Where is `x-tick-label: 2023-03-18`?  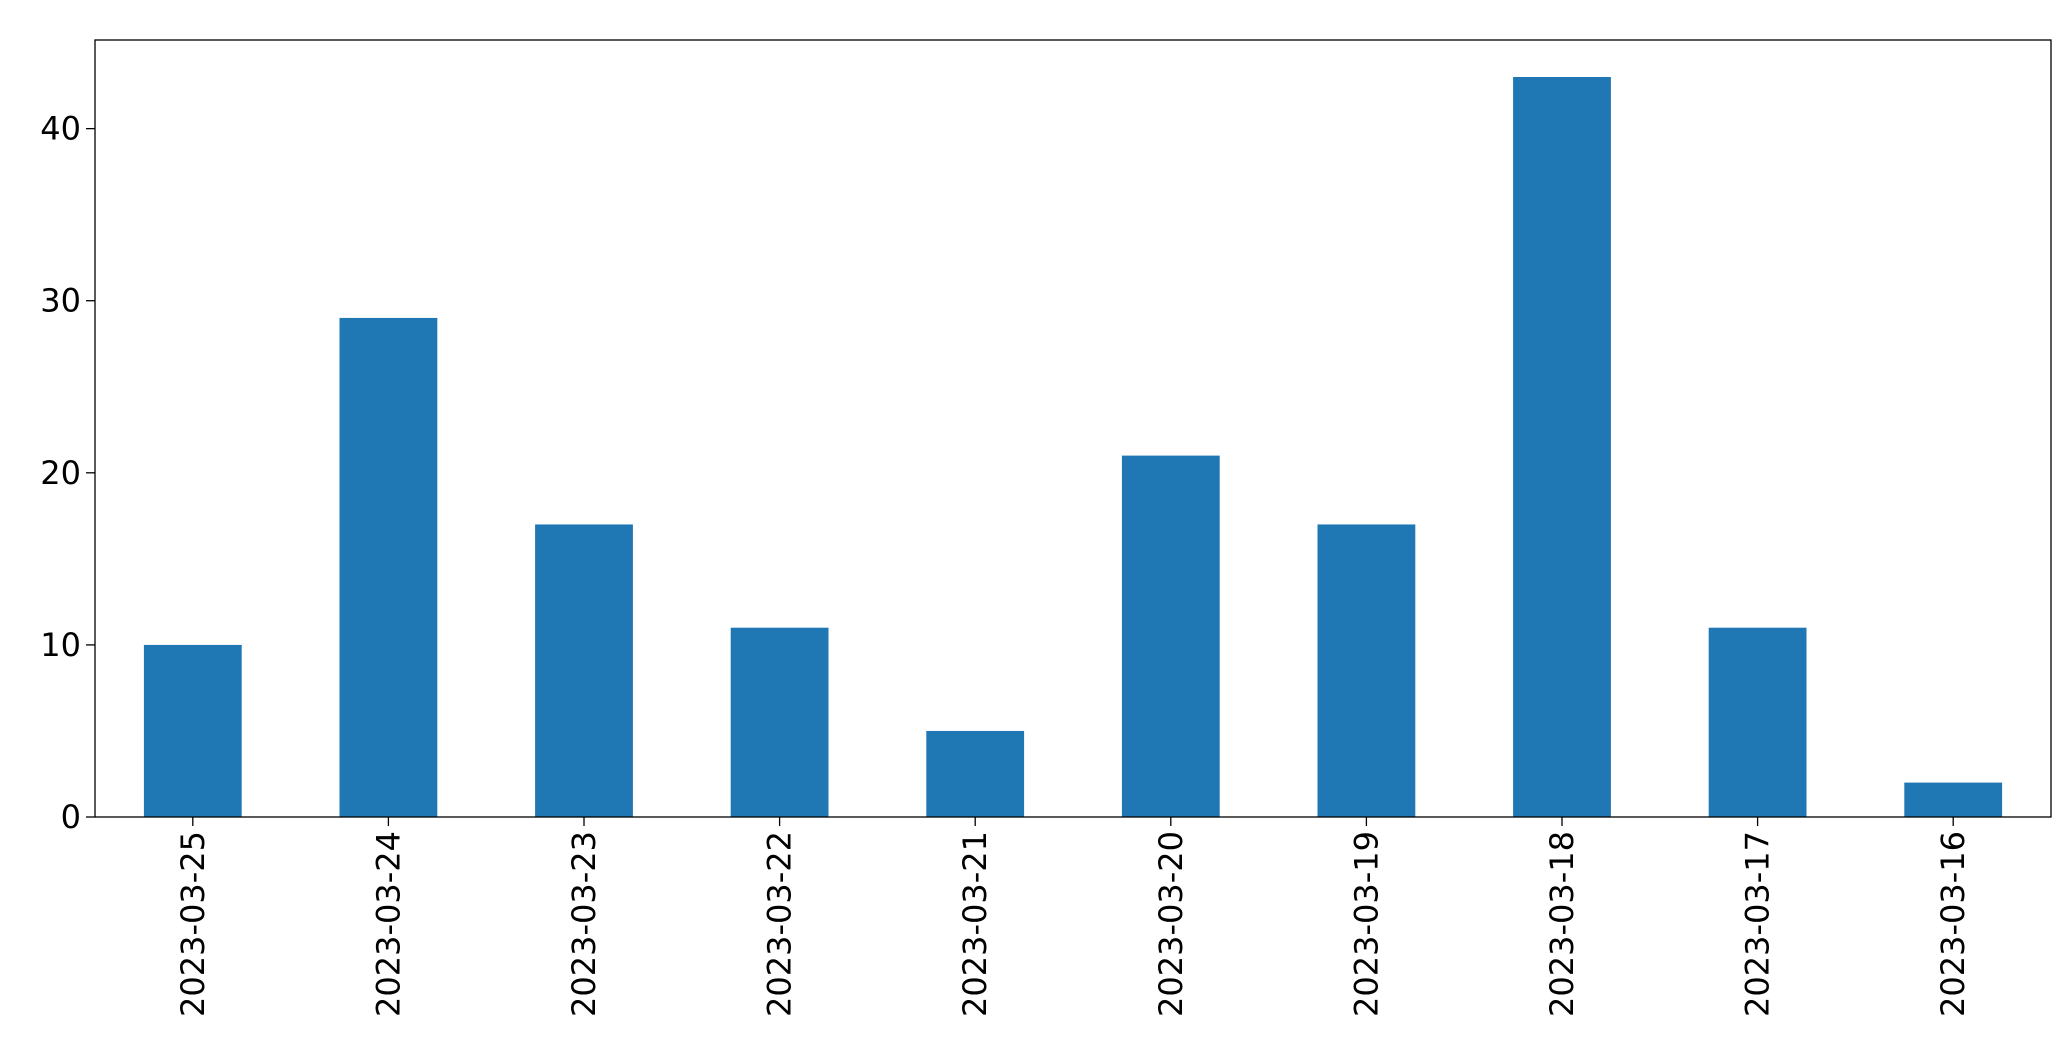
x-tick-label: 2023-03-18 is located at coordinates (1562, 924).